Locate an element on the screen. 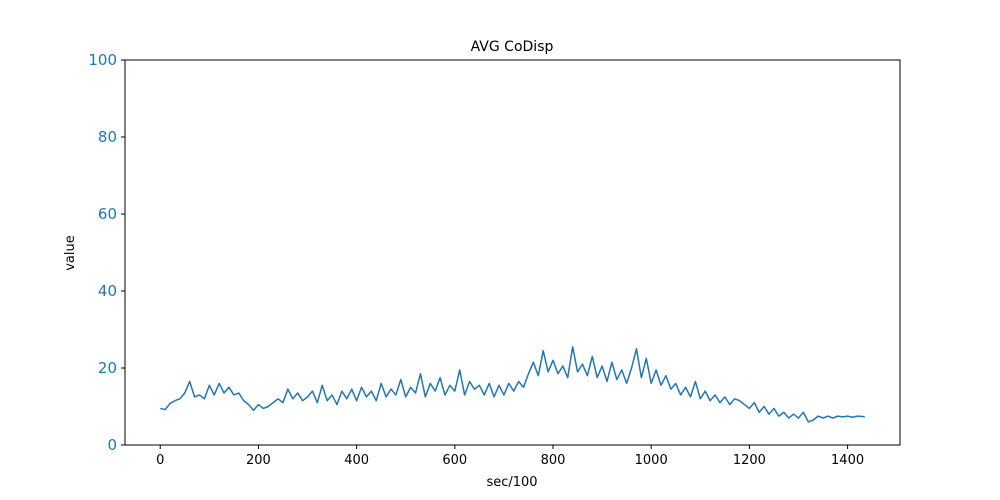 This screenshot has height=500, width=1000. x-tick-label: 1200 is located at coordinates (749, 460).